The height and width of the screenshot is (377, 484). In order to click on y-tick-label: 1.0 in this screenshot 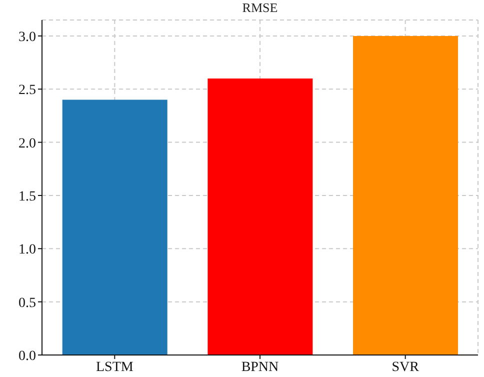, I will do `click(27, 250)`.